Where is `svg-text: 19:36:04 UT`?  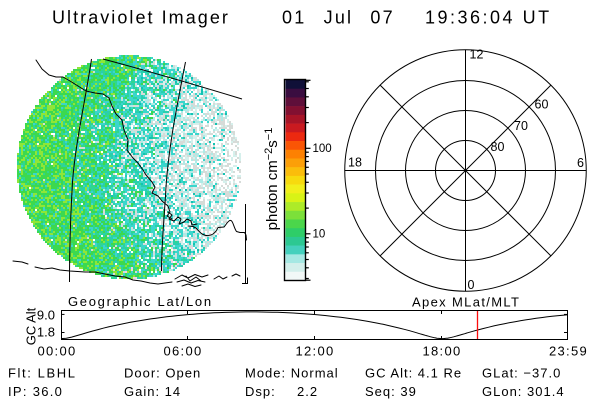 svg-text: 19:36:04 UT is located at coordinates (488, 18).